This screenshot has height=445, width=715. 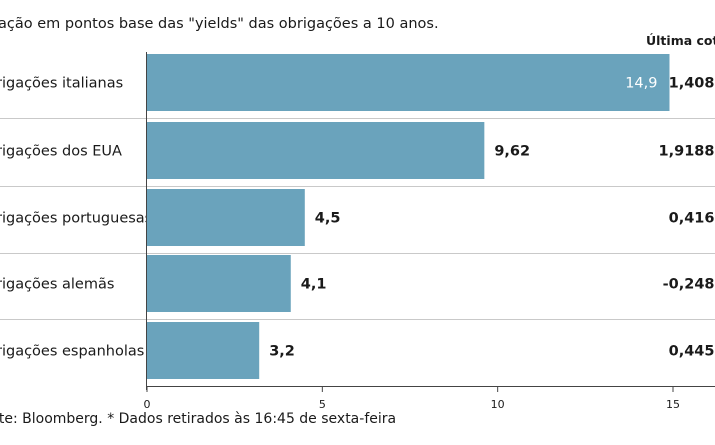 I want to click on last-quote-value: 0,416, so click(x=692, y=219).